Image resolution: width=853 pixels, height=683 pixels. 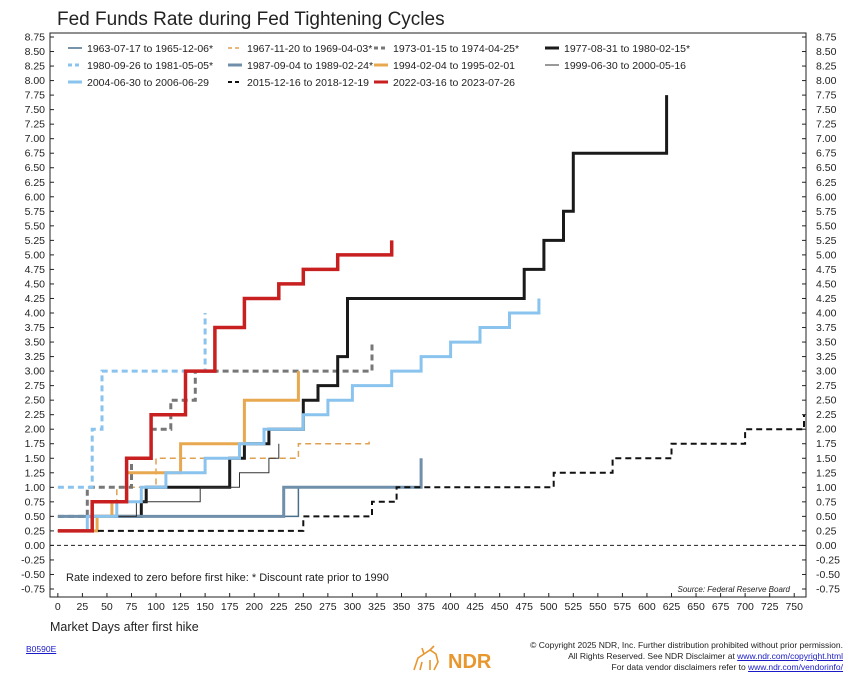 I want to click on y-tick-label-right: 1.50, so click(x=826, y=459).